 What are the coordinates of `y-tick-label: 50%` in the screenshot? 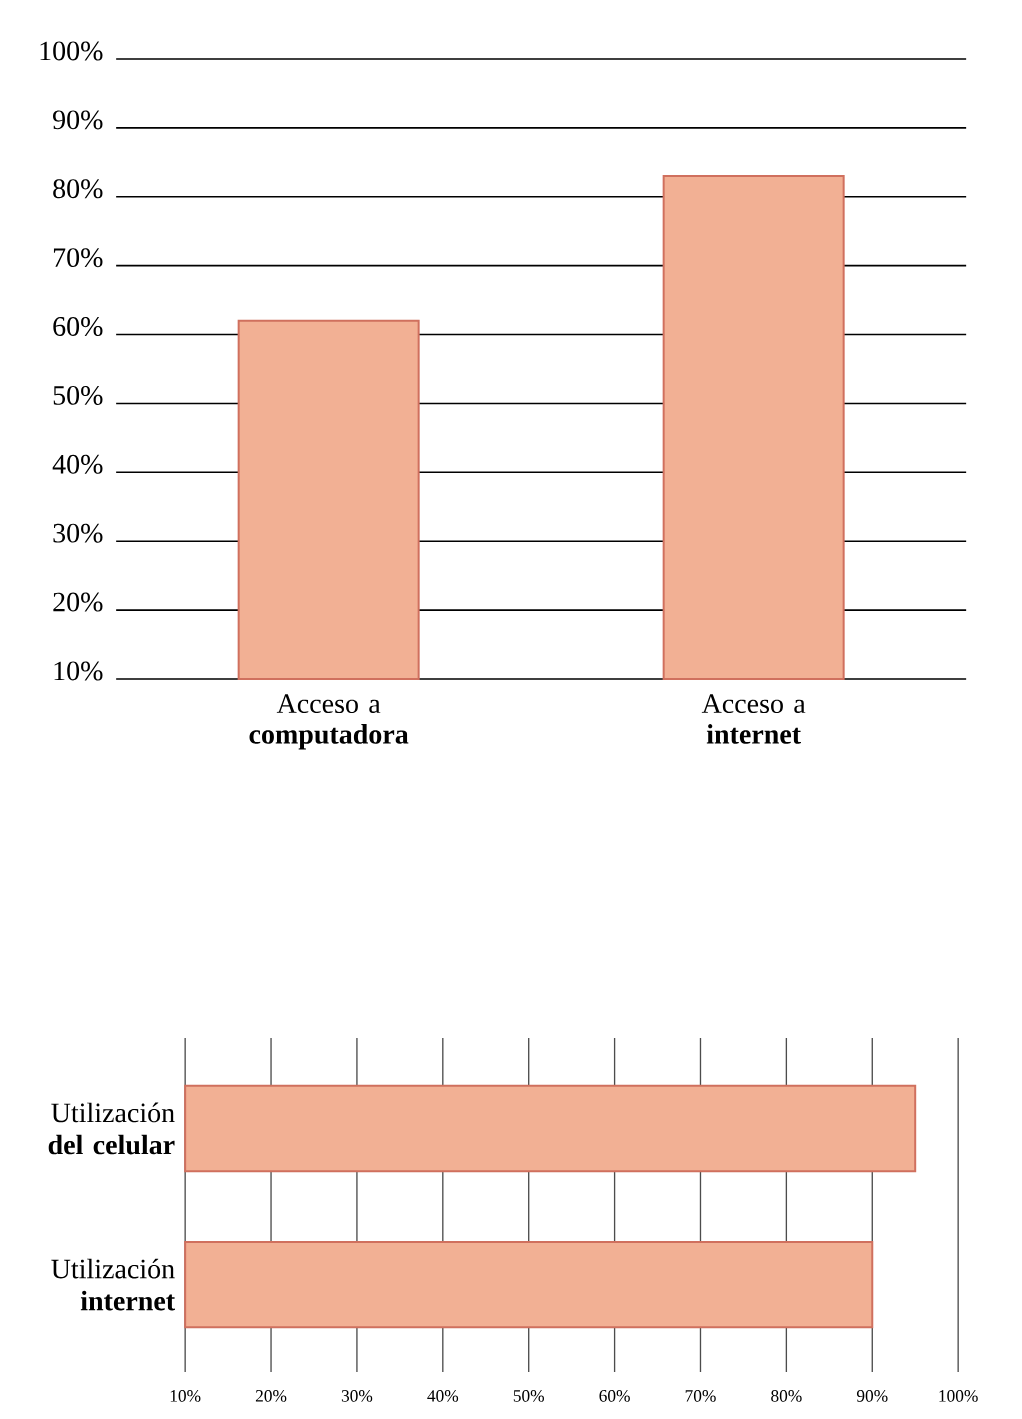 It's located at (78, 395).